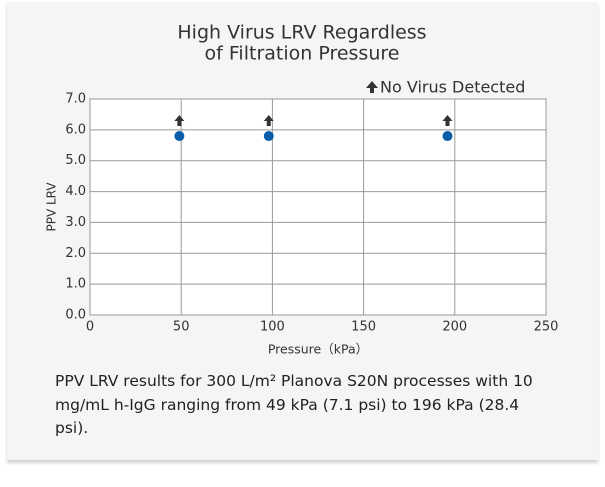 The width and height of the screenshot is (605, 487). I want to click on annotation: No Virus Detected, so click(452, 87).